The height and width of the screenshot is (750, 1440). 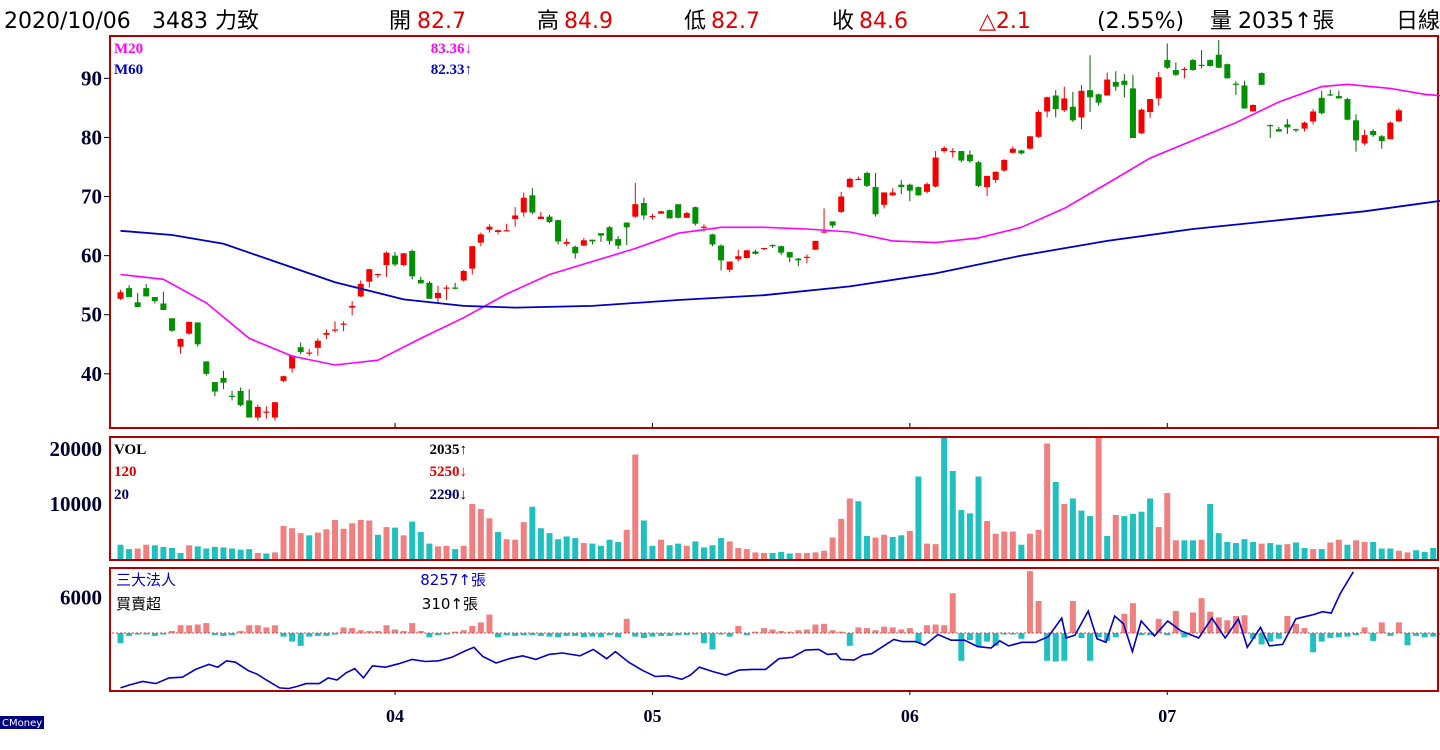 What do you see at coordinates (128, 49) in the screenshot?
I see `m20-label: M20` at bounding box center [128, 49].